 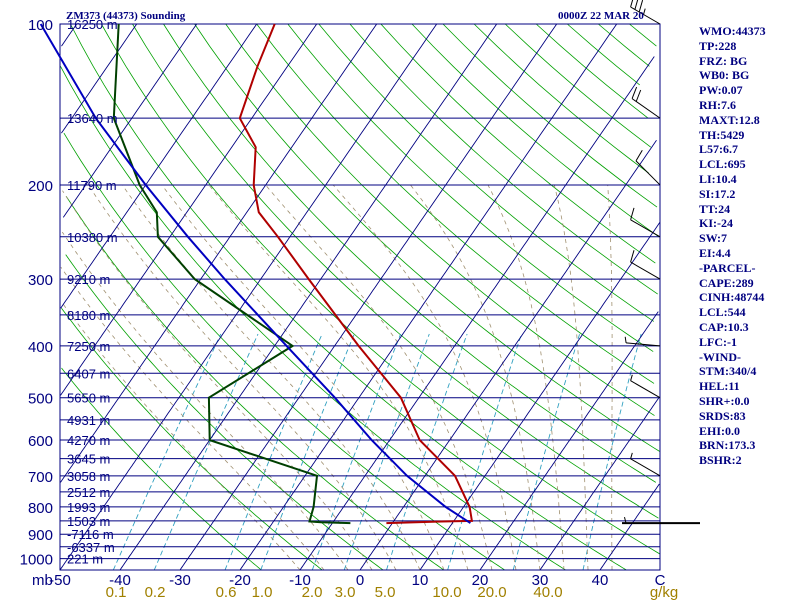 I want to click on pressure-tick-label: 500, so click(x=40, y=399).